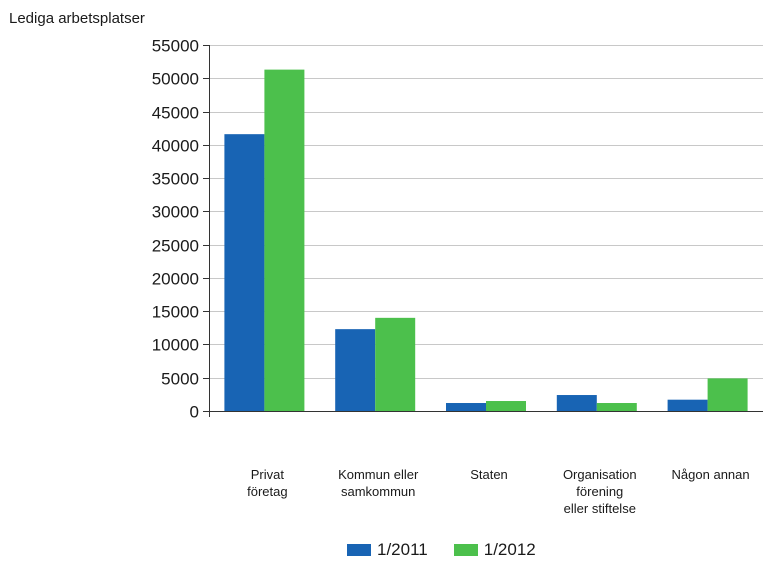 The height and width of the screenshot is (561, 763). I want to click on legend-label: 1/2011, so click(402, 549).